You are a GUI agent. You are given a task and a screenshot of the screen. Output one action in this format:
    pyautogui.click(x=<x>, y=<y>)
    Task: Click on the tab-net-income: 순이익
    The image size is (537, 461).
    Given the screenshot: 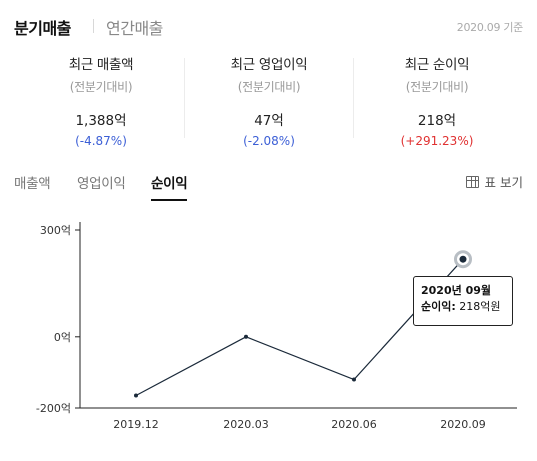 What is the action you would take?
    pyautogui.click(x=169, y=186)
    